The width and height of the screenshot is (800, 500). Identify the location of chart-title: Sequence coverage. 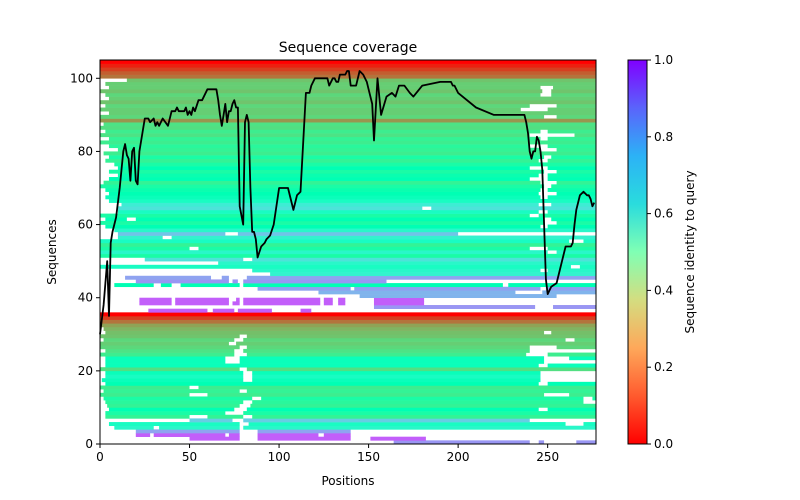
(348, 48).